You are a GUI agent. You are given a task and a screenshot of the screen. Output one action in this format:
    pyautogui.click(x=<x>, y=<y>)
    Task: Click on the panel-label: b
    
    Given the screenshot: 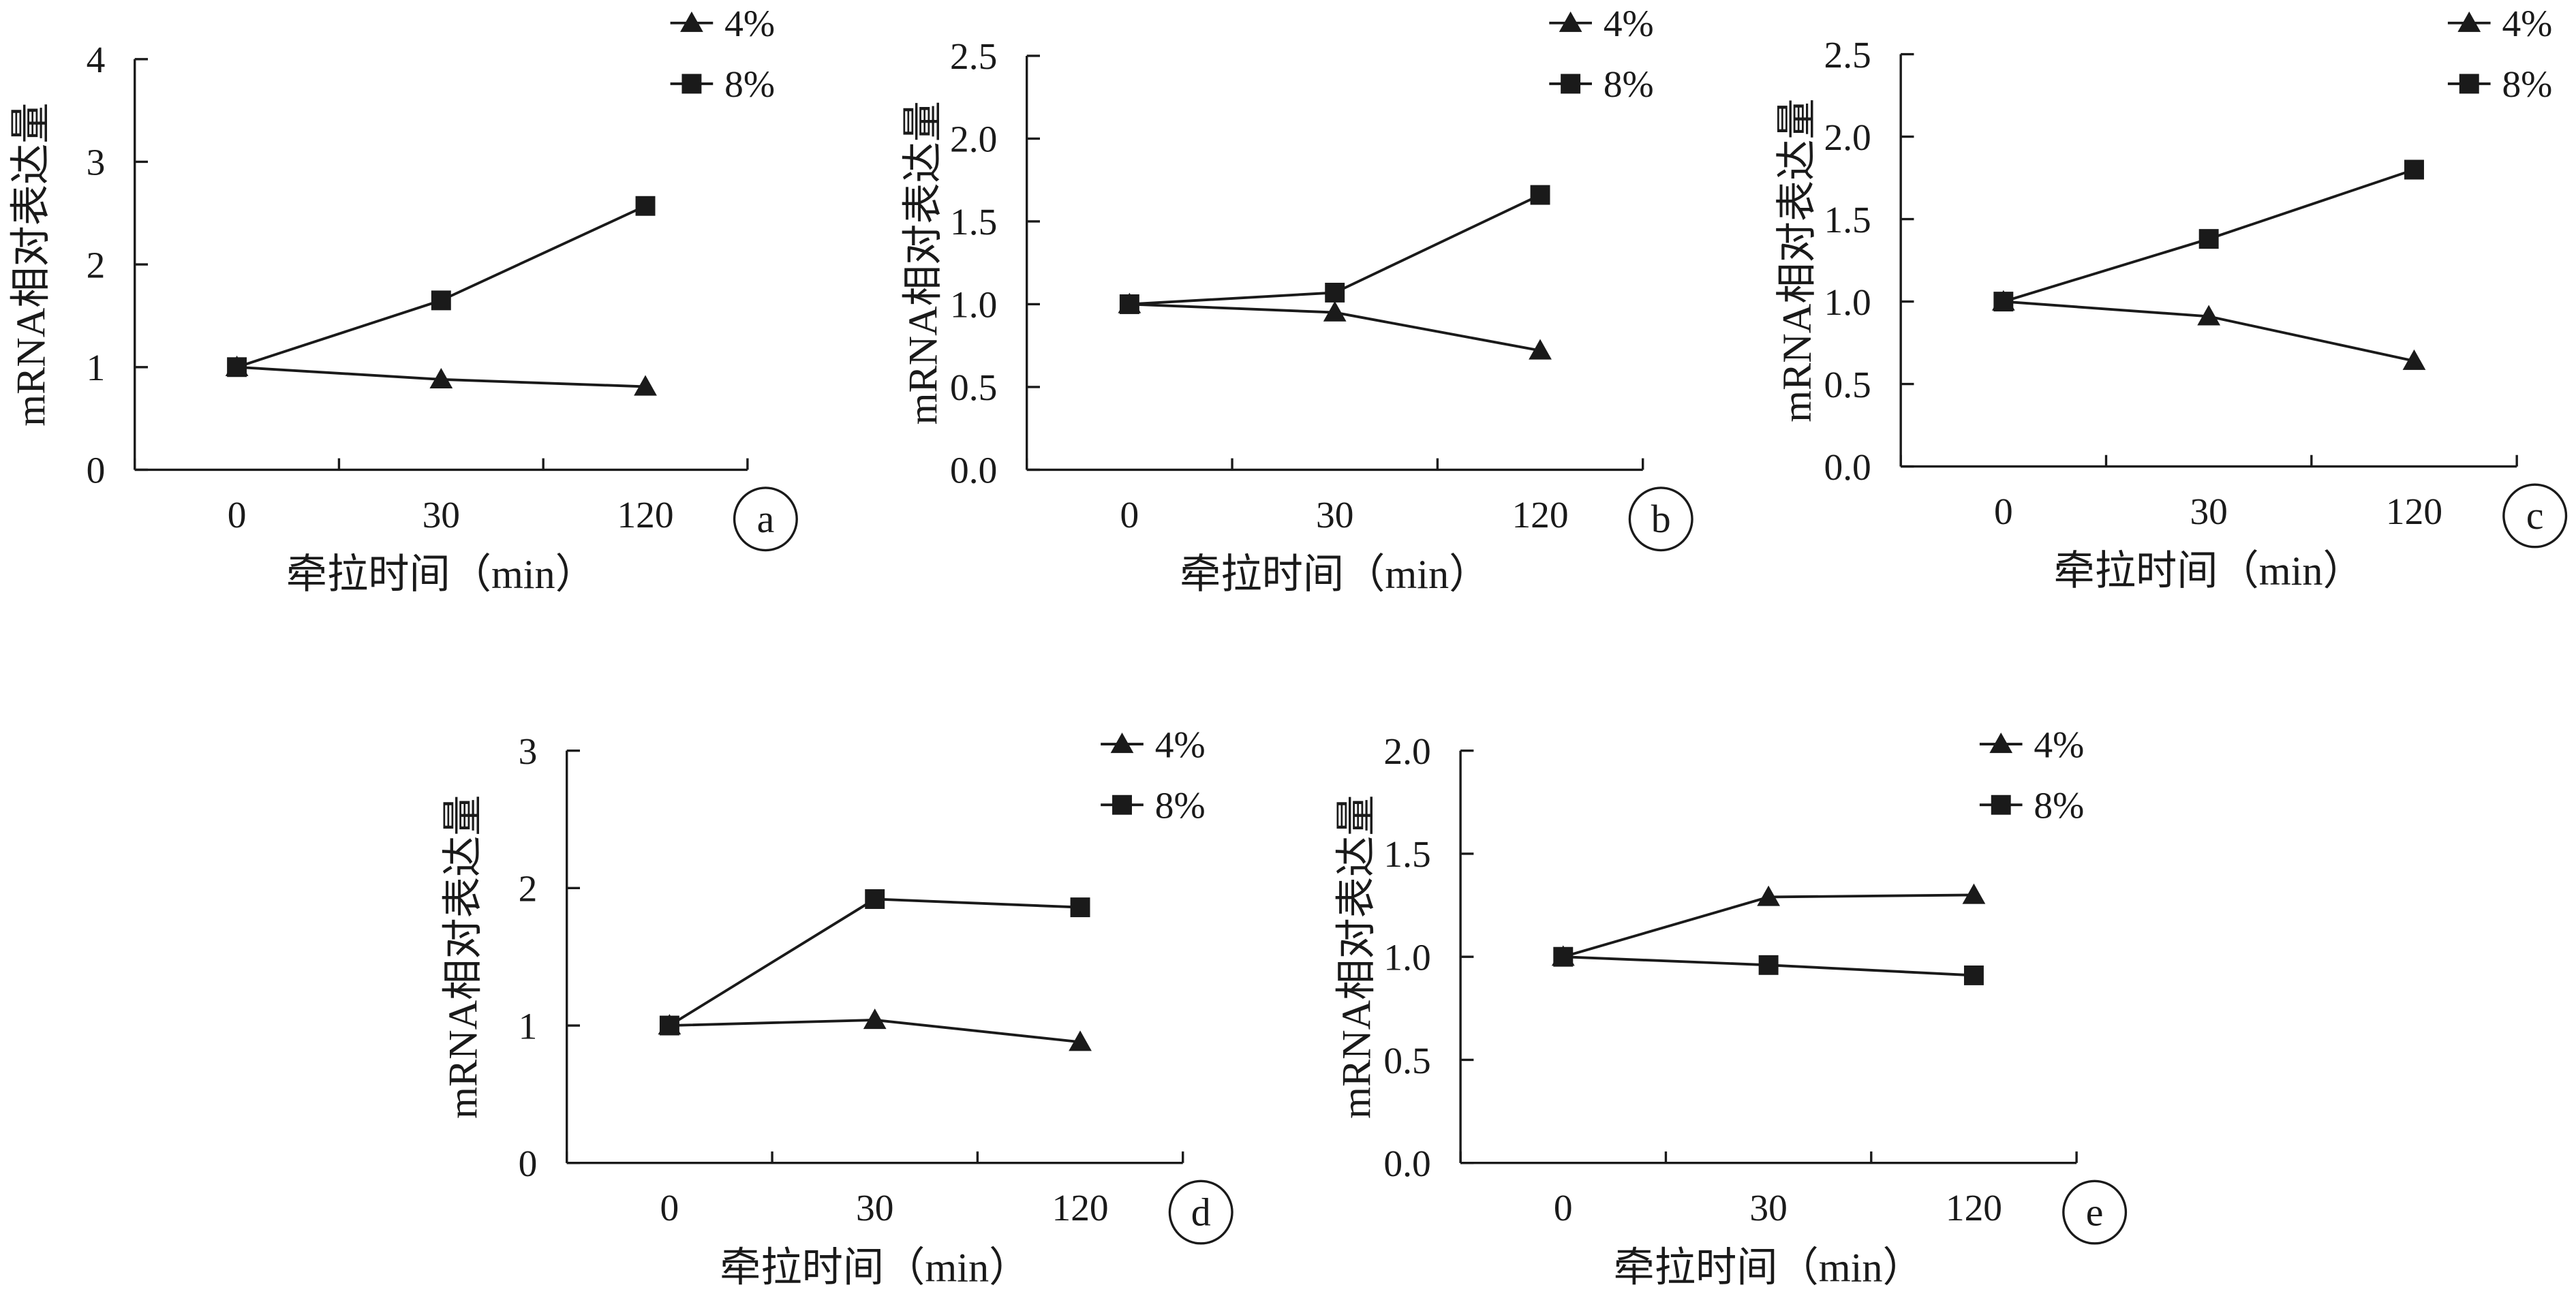 What is the action you would take?
    pyautogui.click(x=1661, y=519)
    